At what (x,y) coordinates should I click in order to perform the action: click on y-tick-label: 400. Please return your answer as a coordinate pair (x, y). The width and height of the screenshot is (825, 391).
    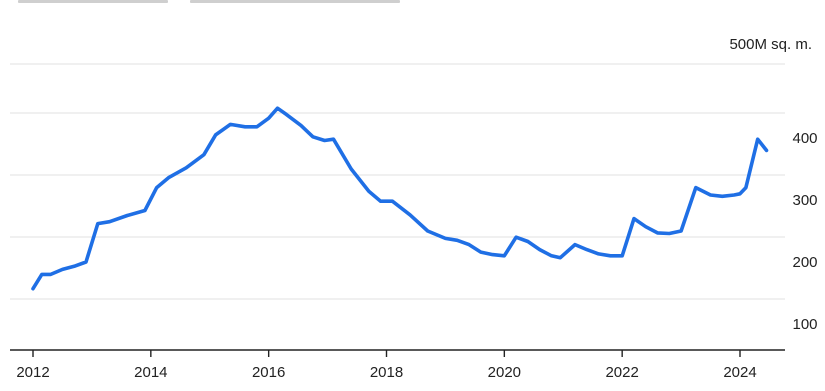
    Looking at the image, I should click on (804, 138).